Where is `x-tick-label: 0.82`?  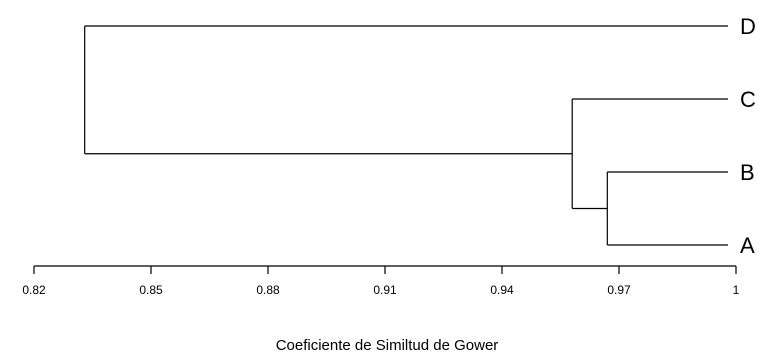
x-tick-label: 0.82 is located at coordinates (34, 290).